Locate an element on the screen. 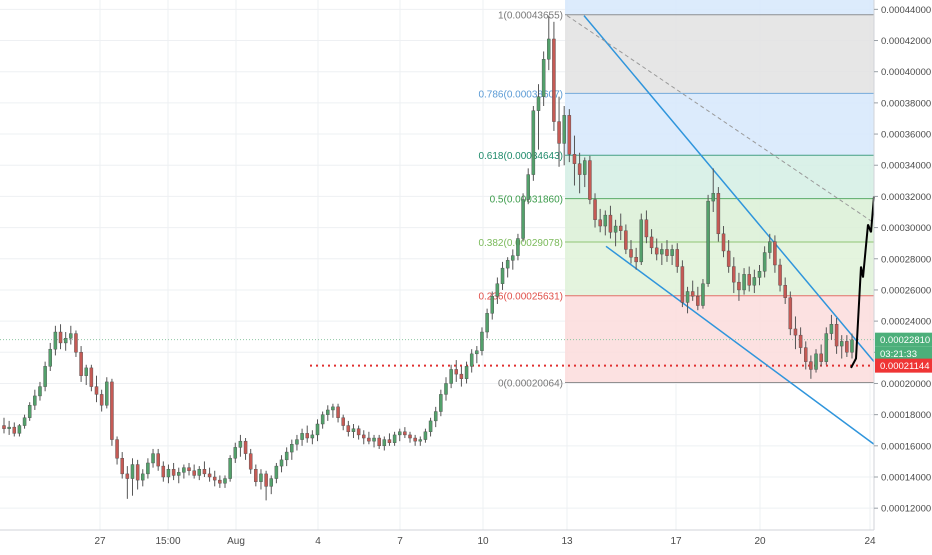 Image resolution: width=932 pixels, height=555 pixels. time-tick-label: 24 is located at coordinates (870, 541).